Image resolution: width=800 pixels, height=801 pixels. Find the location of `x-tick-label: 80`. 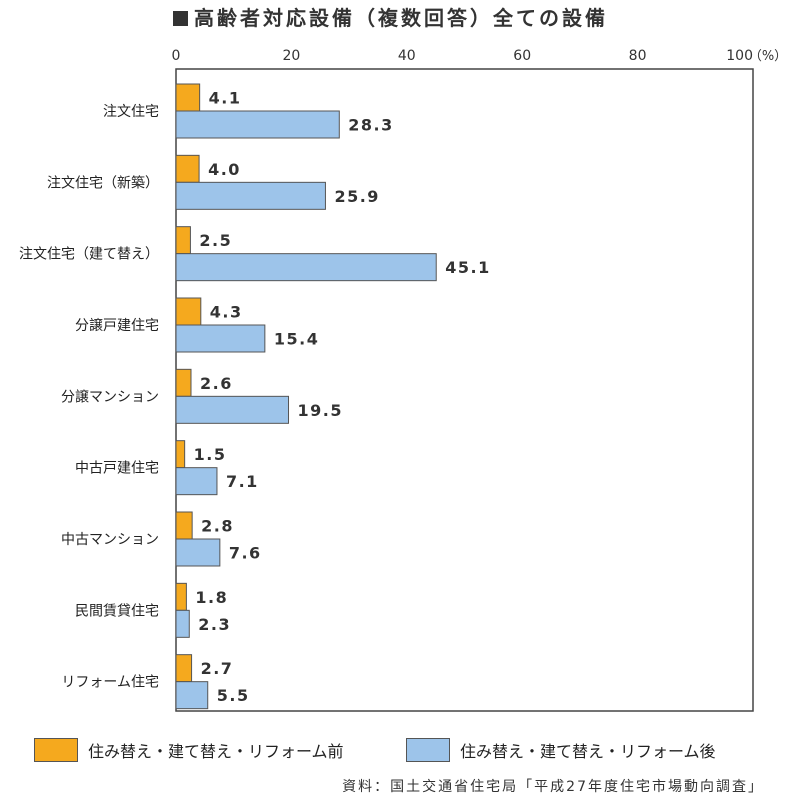

x-tick-label: 80 is located at coordinates (638, 56).